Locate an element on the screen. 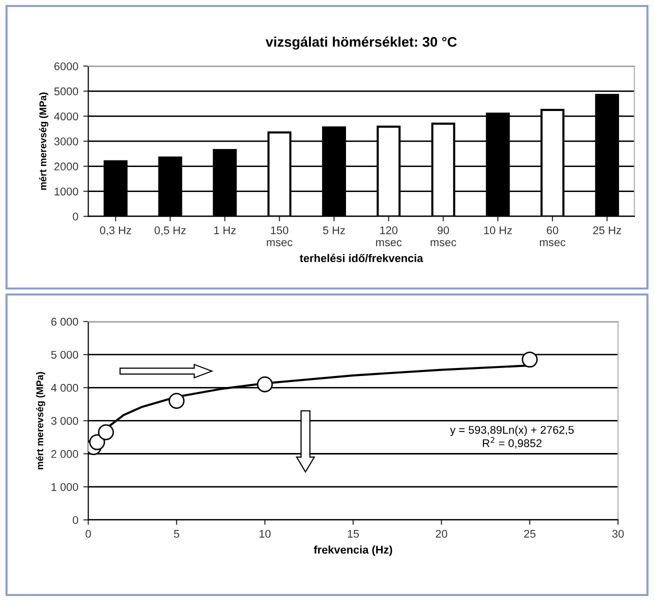  x-tick-label: 25 Hz is located at coordinates (607, 230).